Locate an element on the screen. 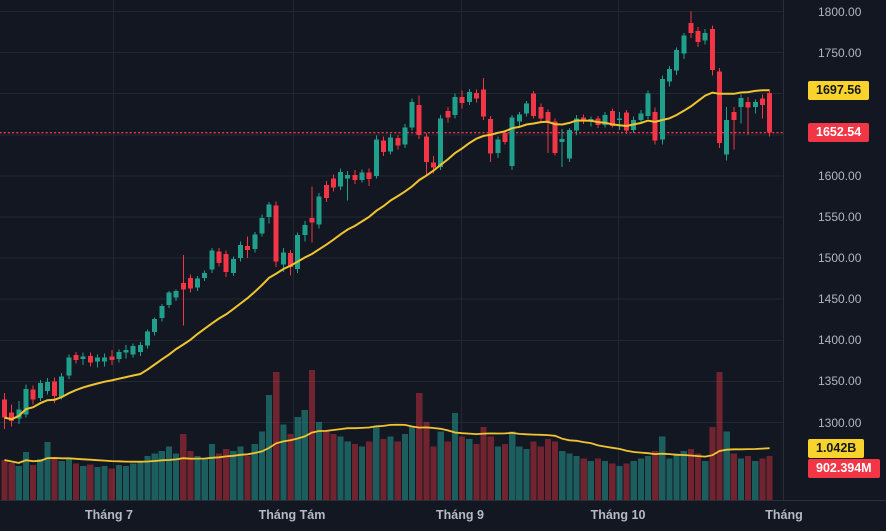 The image size is (886, 531). price-axis-label: 1350.00 is located at coordinates (840, 381).